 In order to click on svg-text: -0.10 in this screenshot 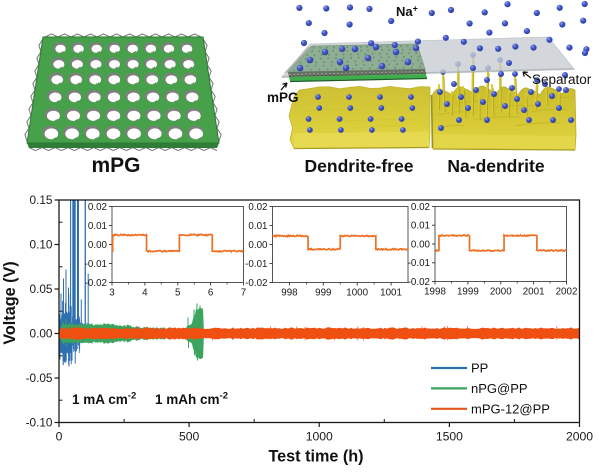, I will do `click(39, 423)`.